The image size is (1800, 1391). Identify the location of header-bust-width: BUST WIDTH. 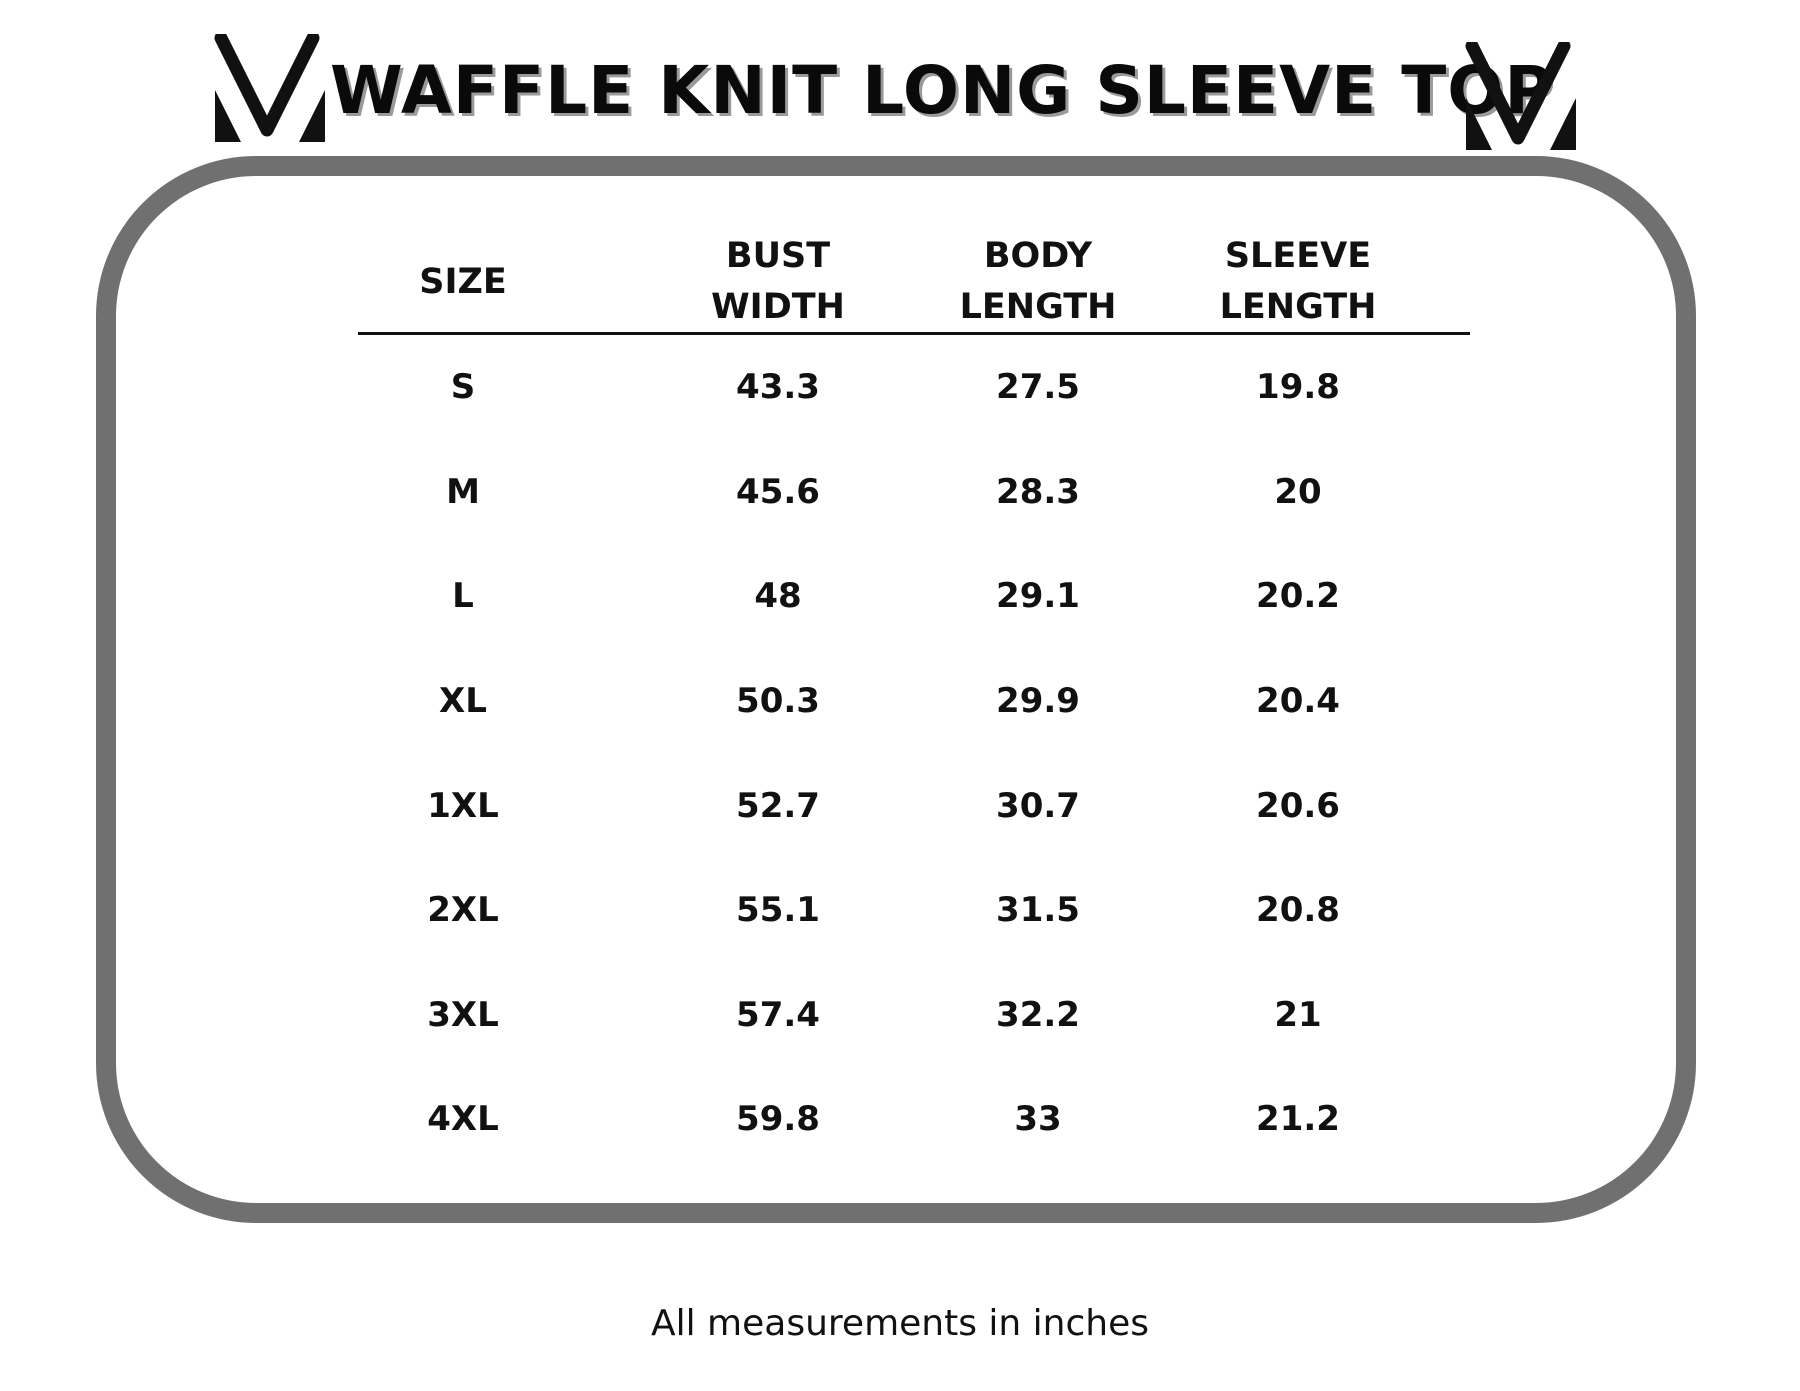
(778, 281).